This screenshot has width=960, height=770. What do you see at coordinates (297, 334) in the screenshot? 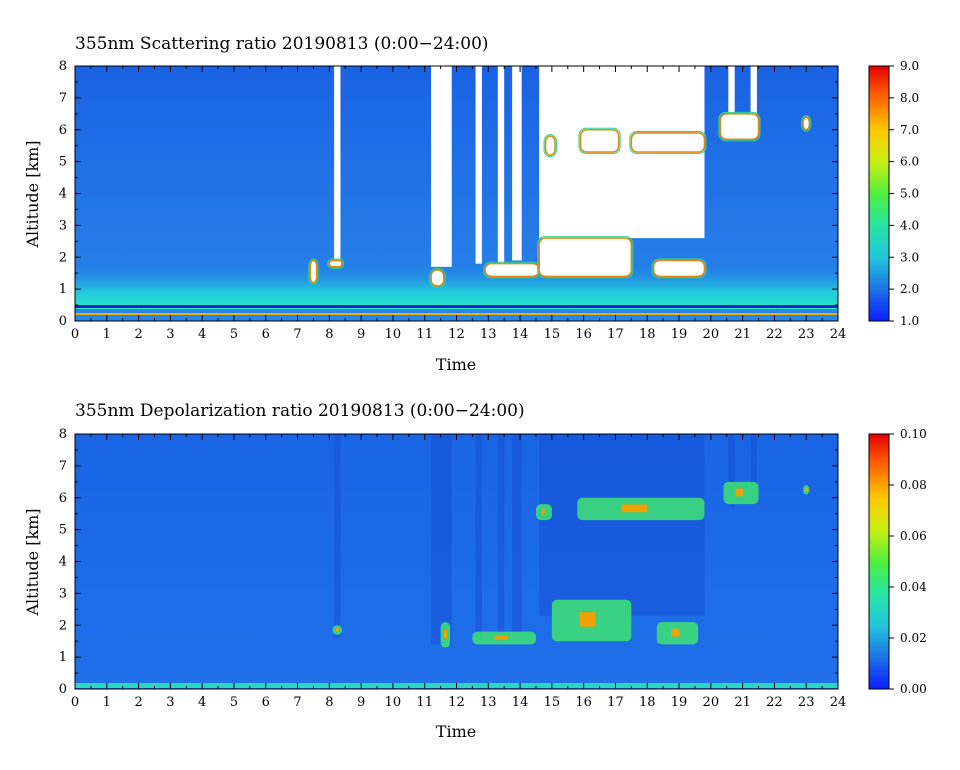
I see `x-tick-label: 7` at bounding box center [297, 334].